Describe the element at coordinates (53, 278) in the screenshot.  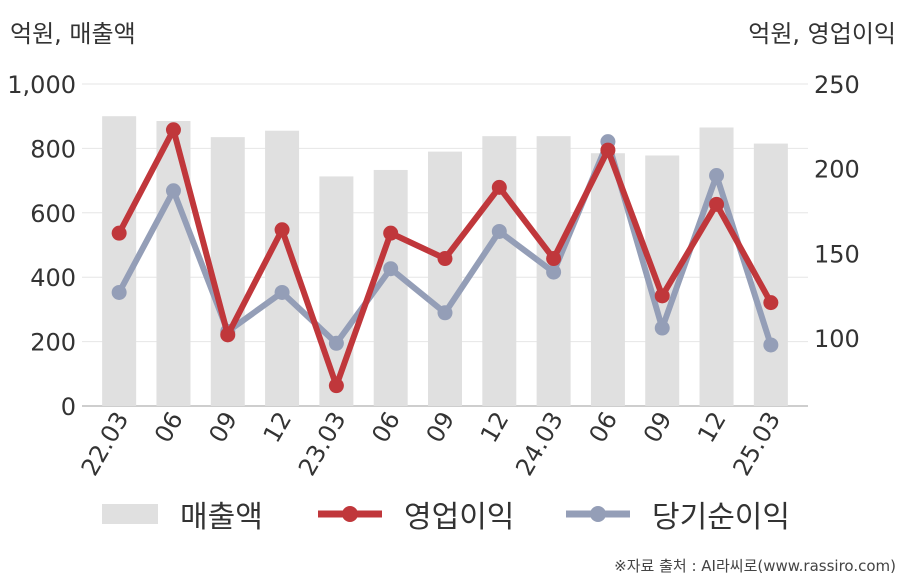
I see `y-left-tick-label: 400` at that location.